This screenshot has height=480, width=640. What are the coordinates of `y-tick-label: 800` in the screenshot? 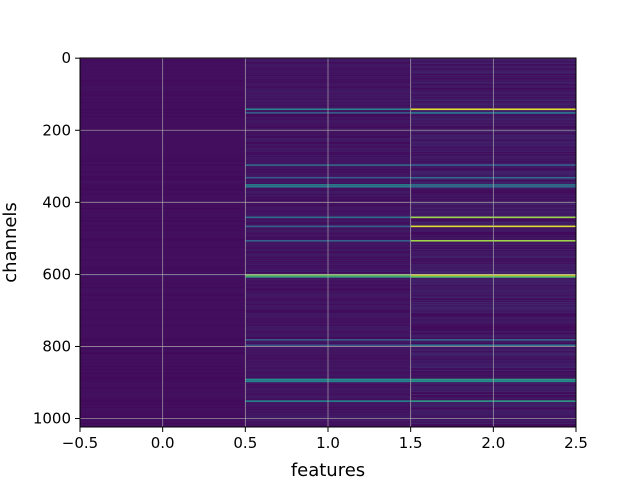 It's located at (56, 346).